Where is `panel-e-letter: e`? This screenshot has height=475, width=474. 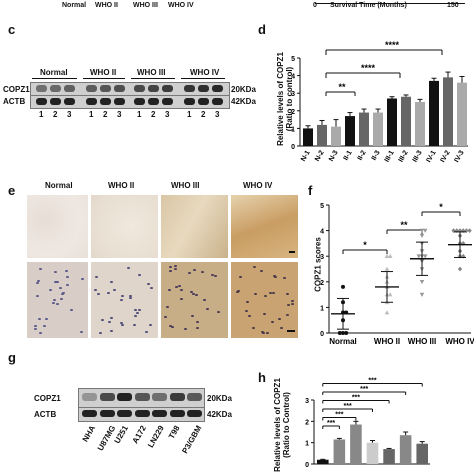
panel-e-letter: e is located at coordinates (12, 190).